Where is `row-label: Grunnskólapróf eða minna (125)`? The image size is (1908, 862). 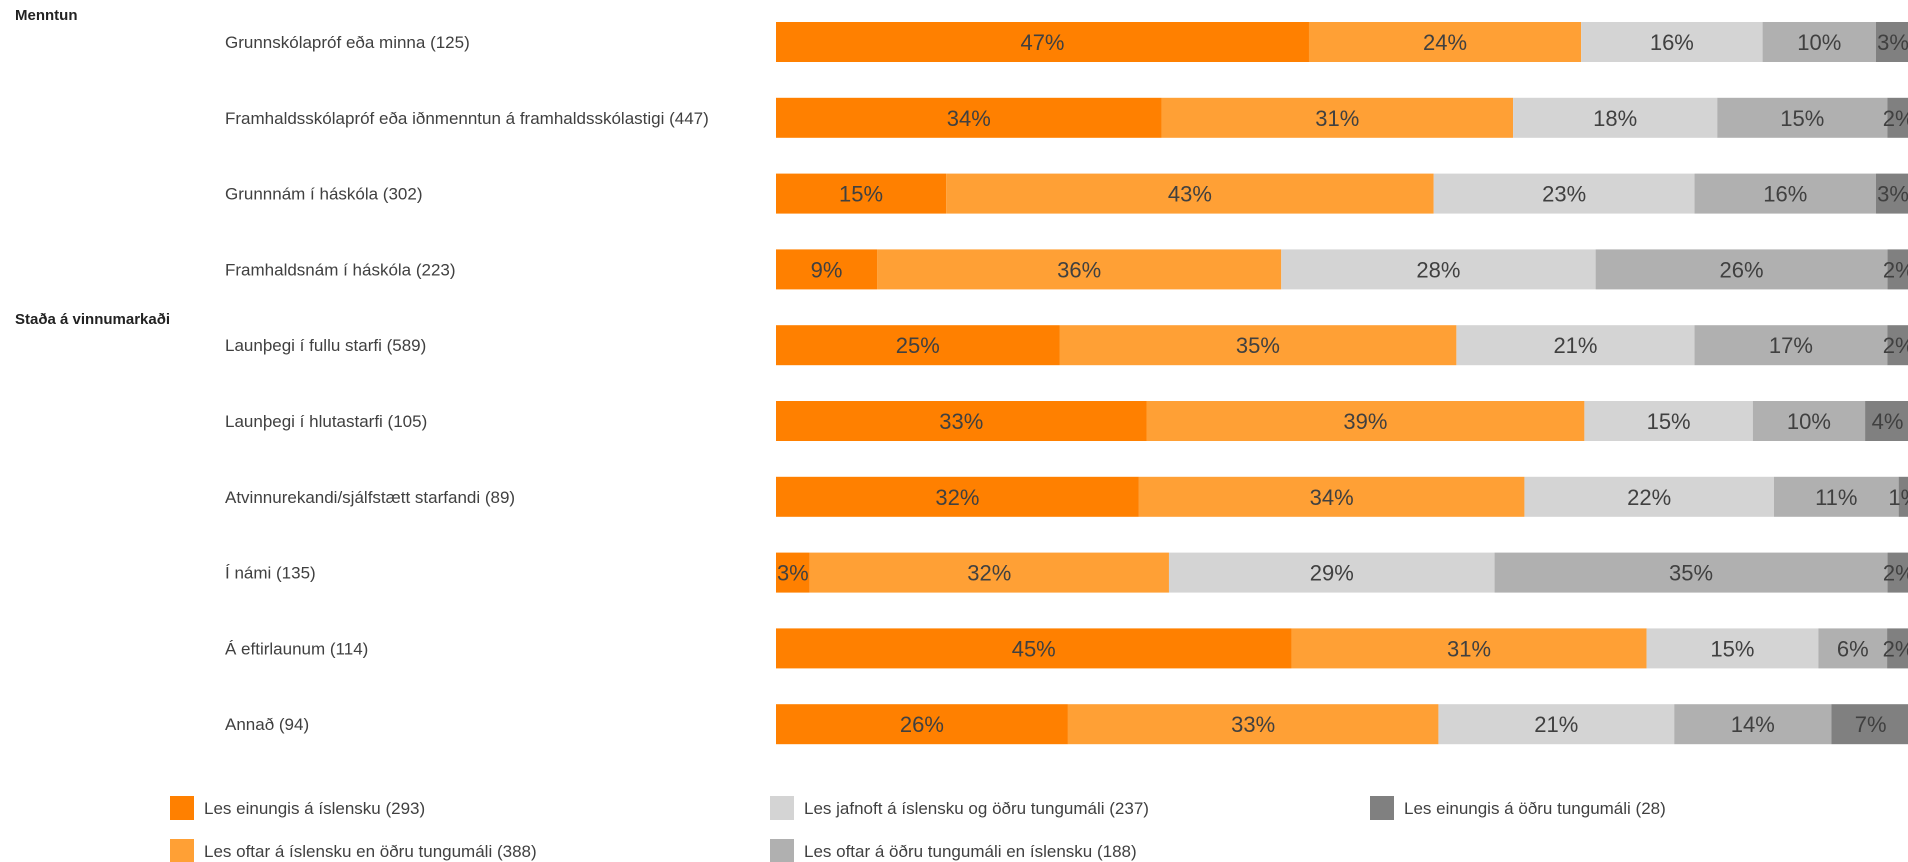 row-label: Grunnskólapróf eða minna (125) is located at coordinates (347, 42).